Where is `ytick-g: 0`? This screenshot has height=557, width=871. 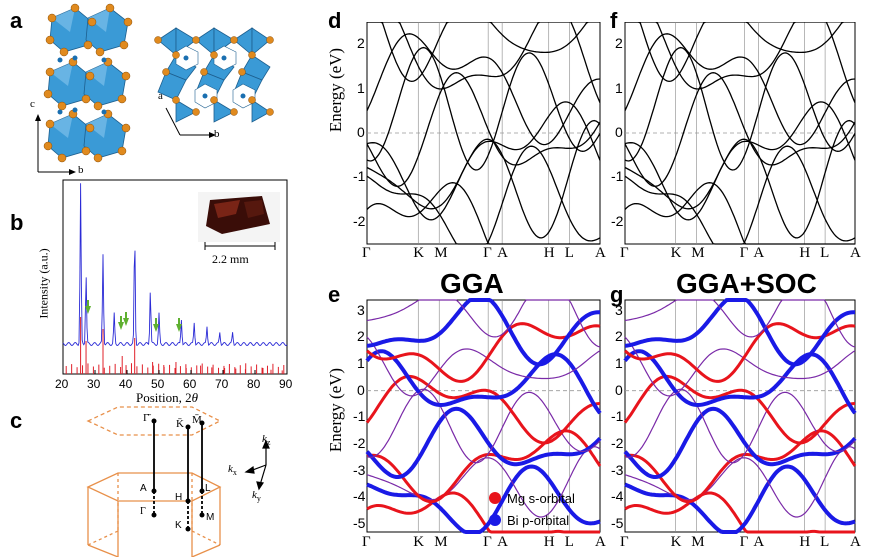
ytick-g: 0 is located at coordinates (619, 389).